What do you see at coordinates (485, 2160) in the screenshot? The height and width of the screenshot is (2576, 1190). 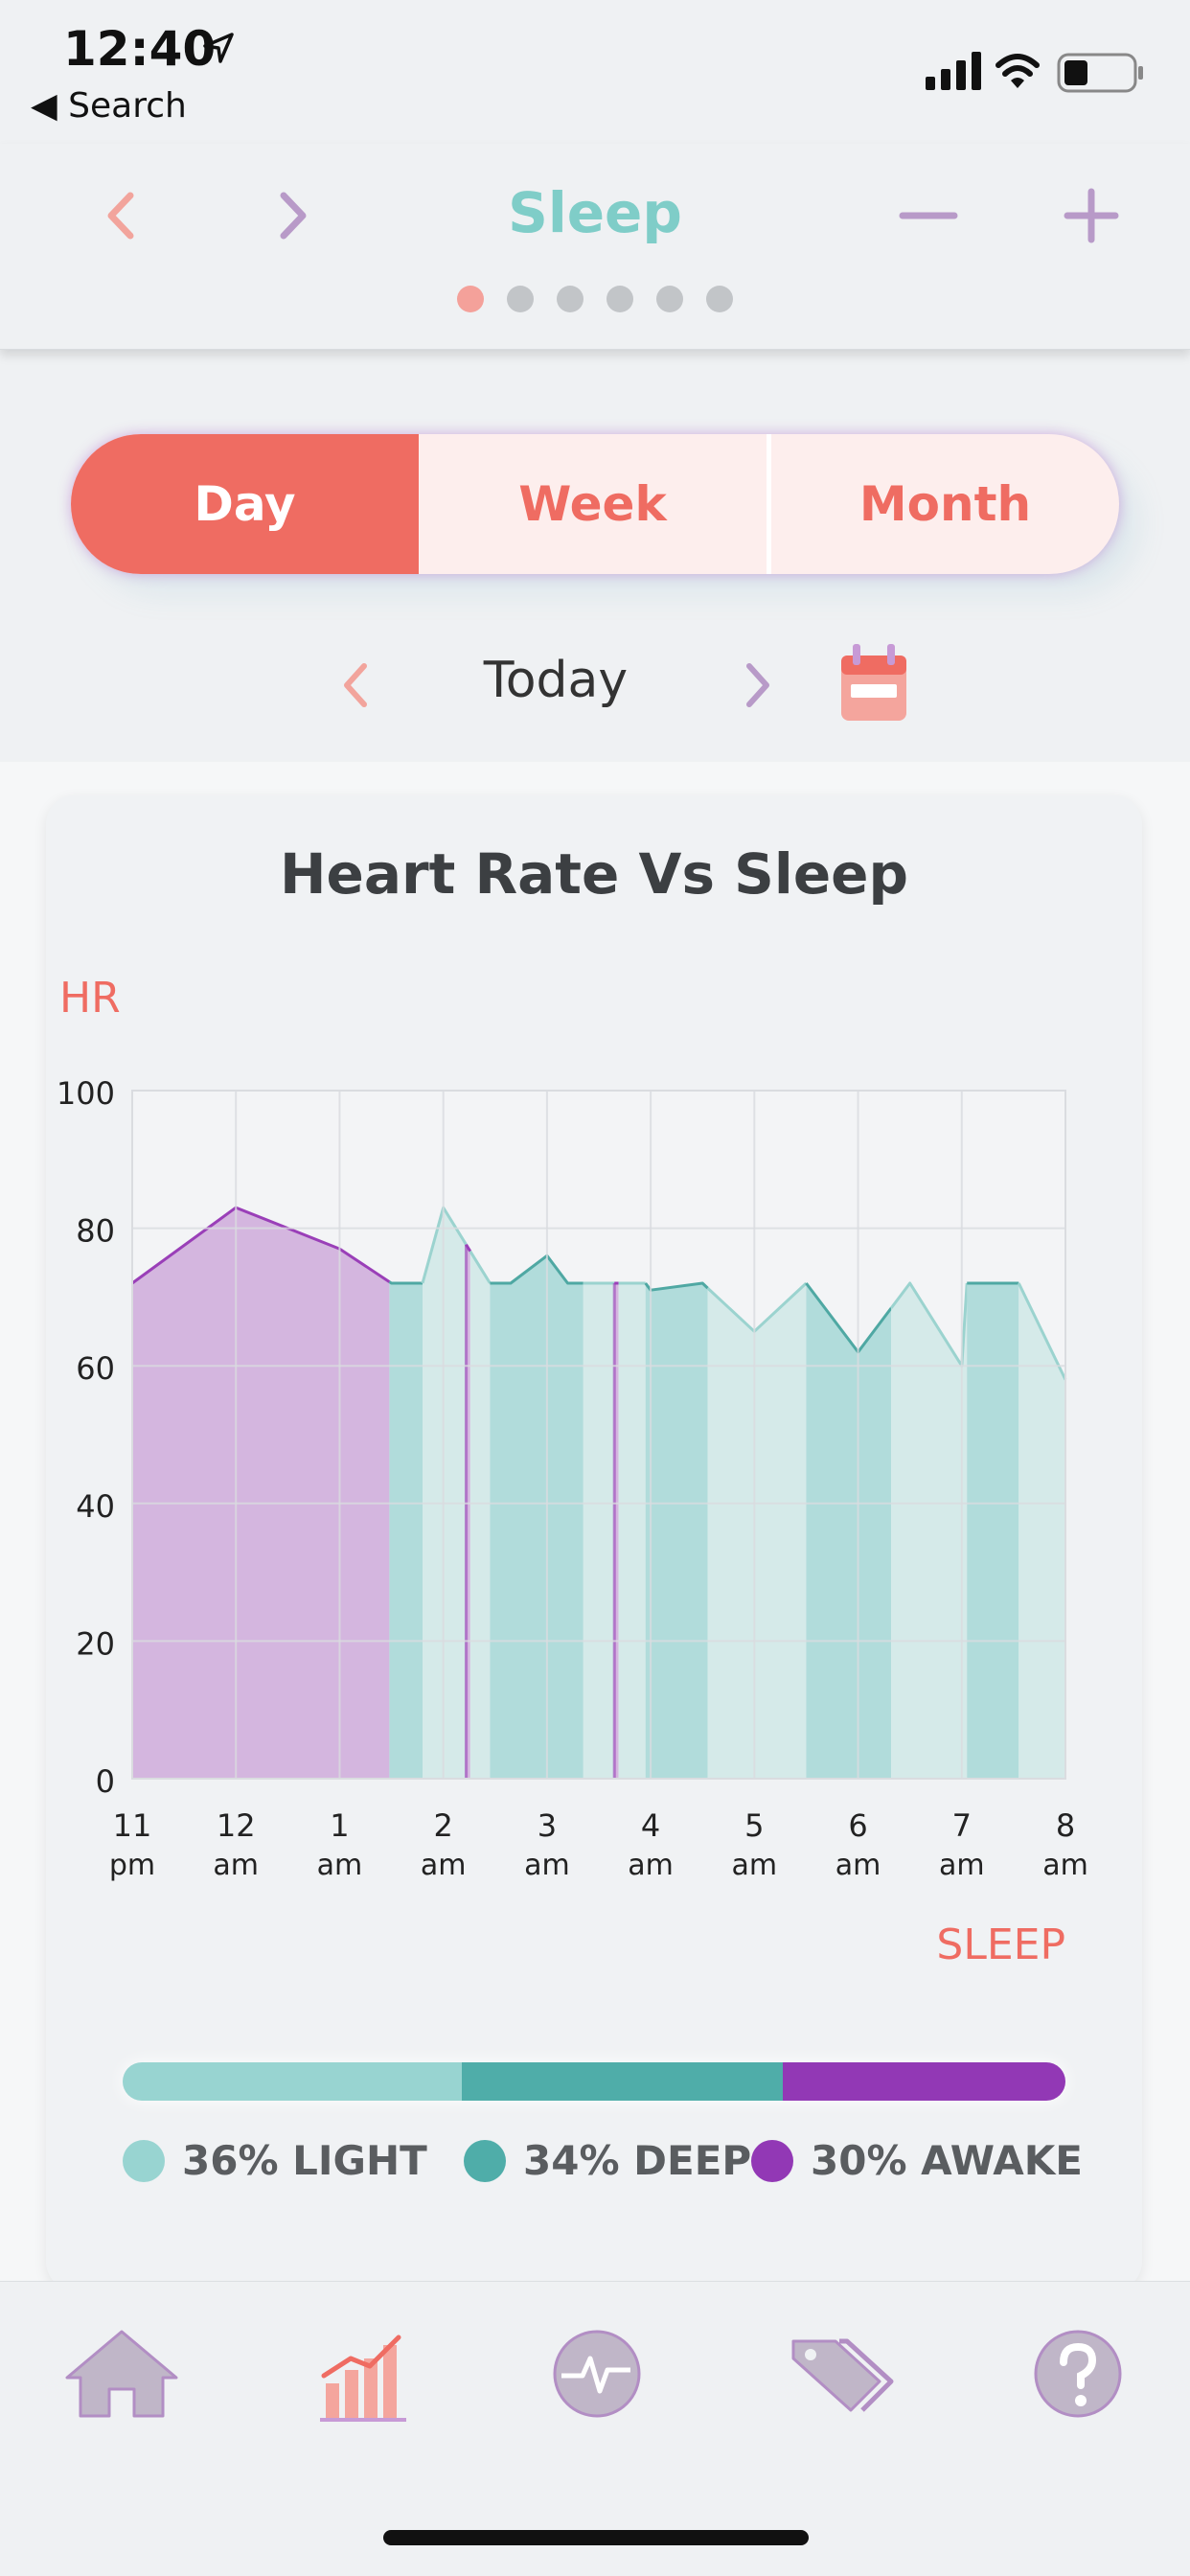 I see `legend-dot-deep` at bounding box center [485, 2160].